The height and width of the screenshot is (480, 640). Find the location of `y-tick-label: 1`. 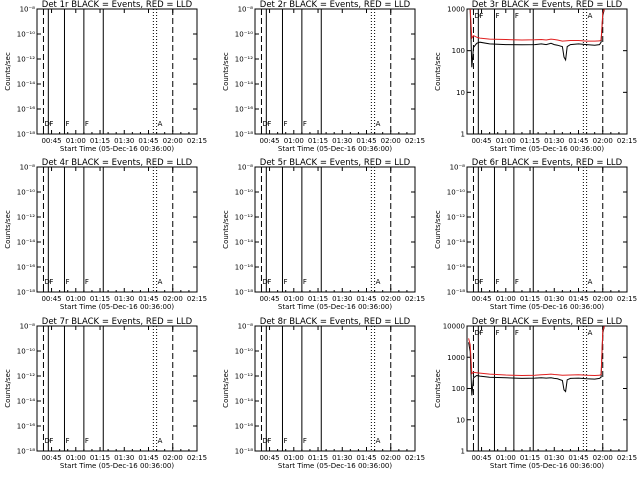

y-tick-label: 1 is located at coordinates (463, 452).